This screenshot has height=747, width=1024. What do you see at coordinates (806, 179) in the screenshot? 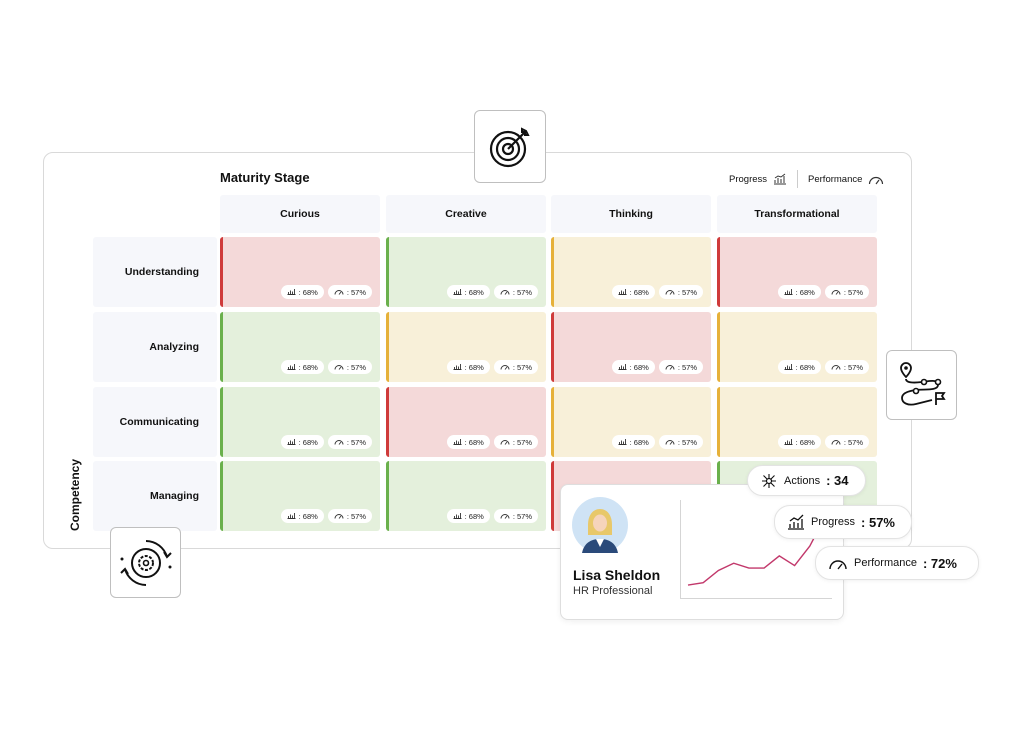
I see `legend: Progress Performance` at bounding box center [806, 179].